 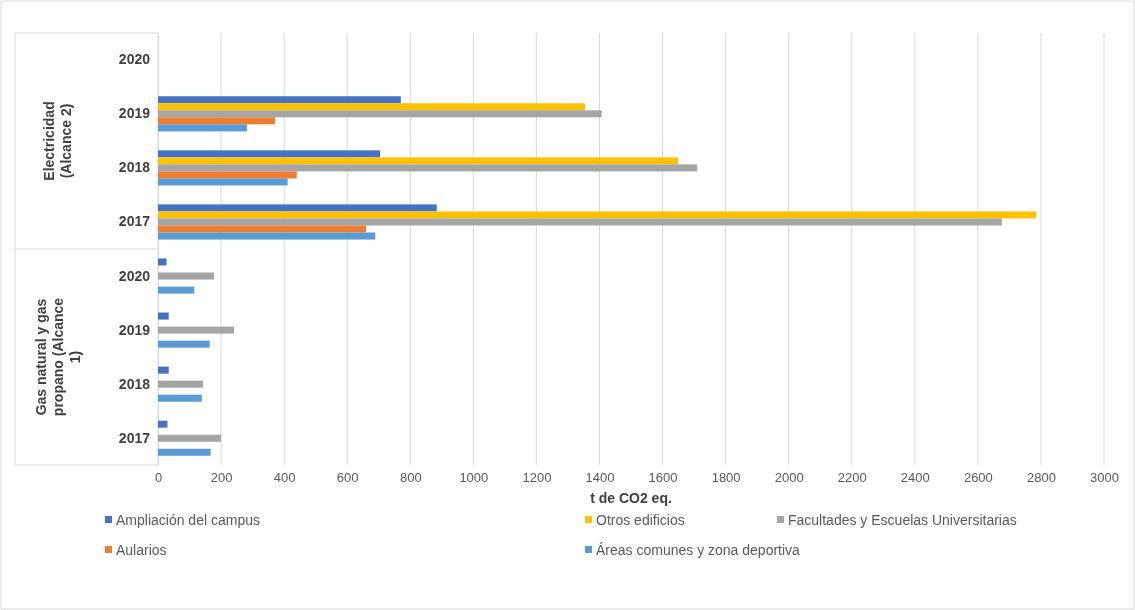 I want to click on x-tick-label: 2400, so click(x=915, y=478).